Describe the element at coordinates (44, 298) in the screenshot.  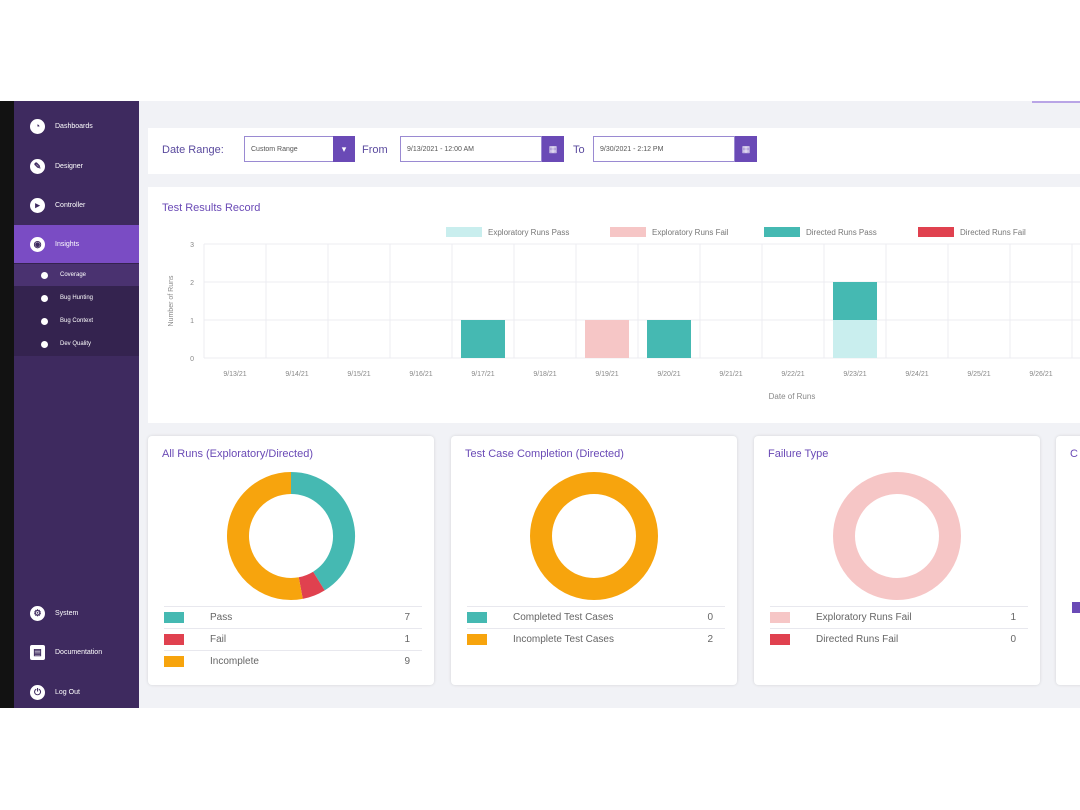
I see `home-icon` at that location.